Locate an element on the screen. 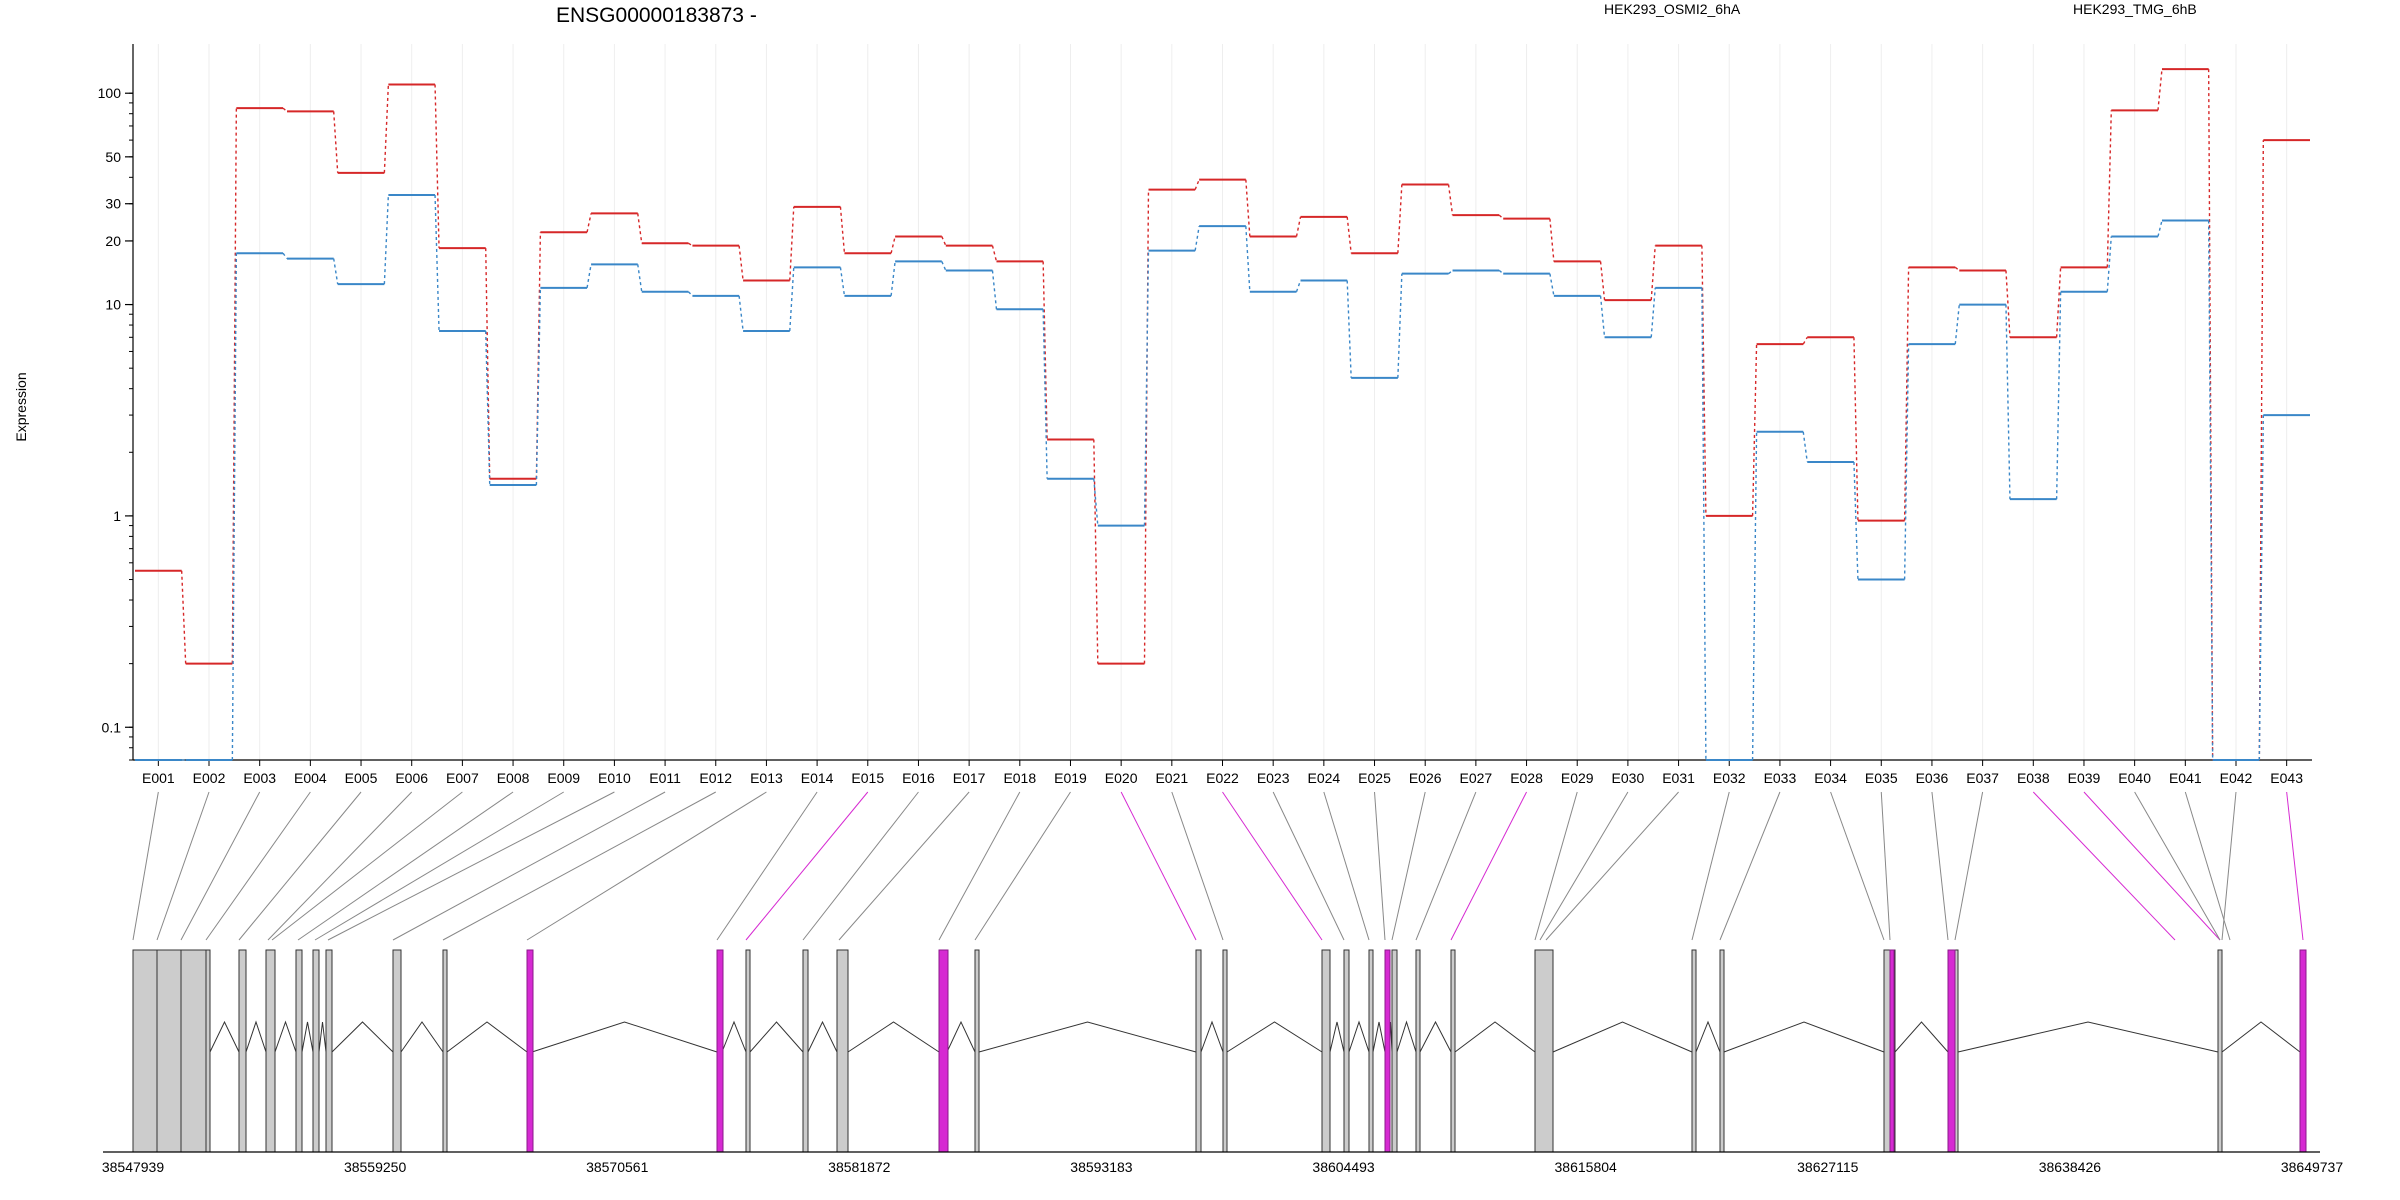  genomic-tick-label: 38615804 is located at coordinates (1586, 1167).